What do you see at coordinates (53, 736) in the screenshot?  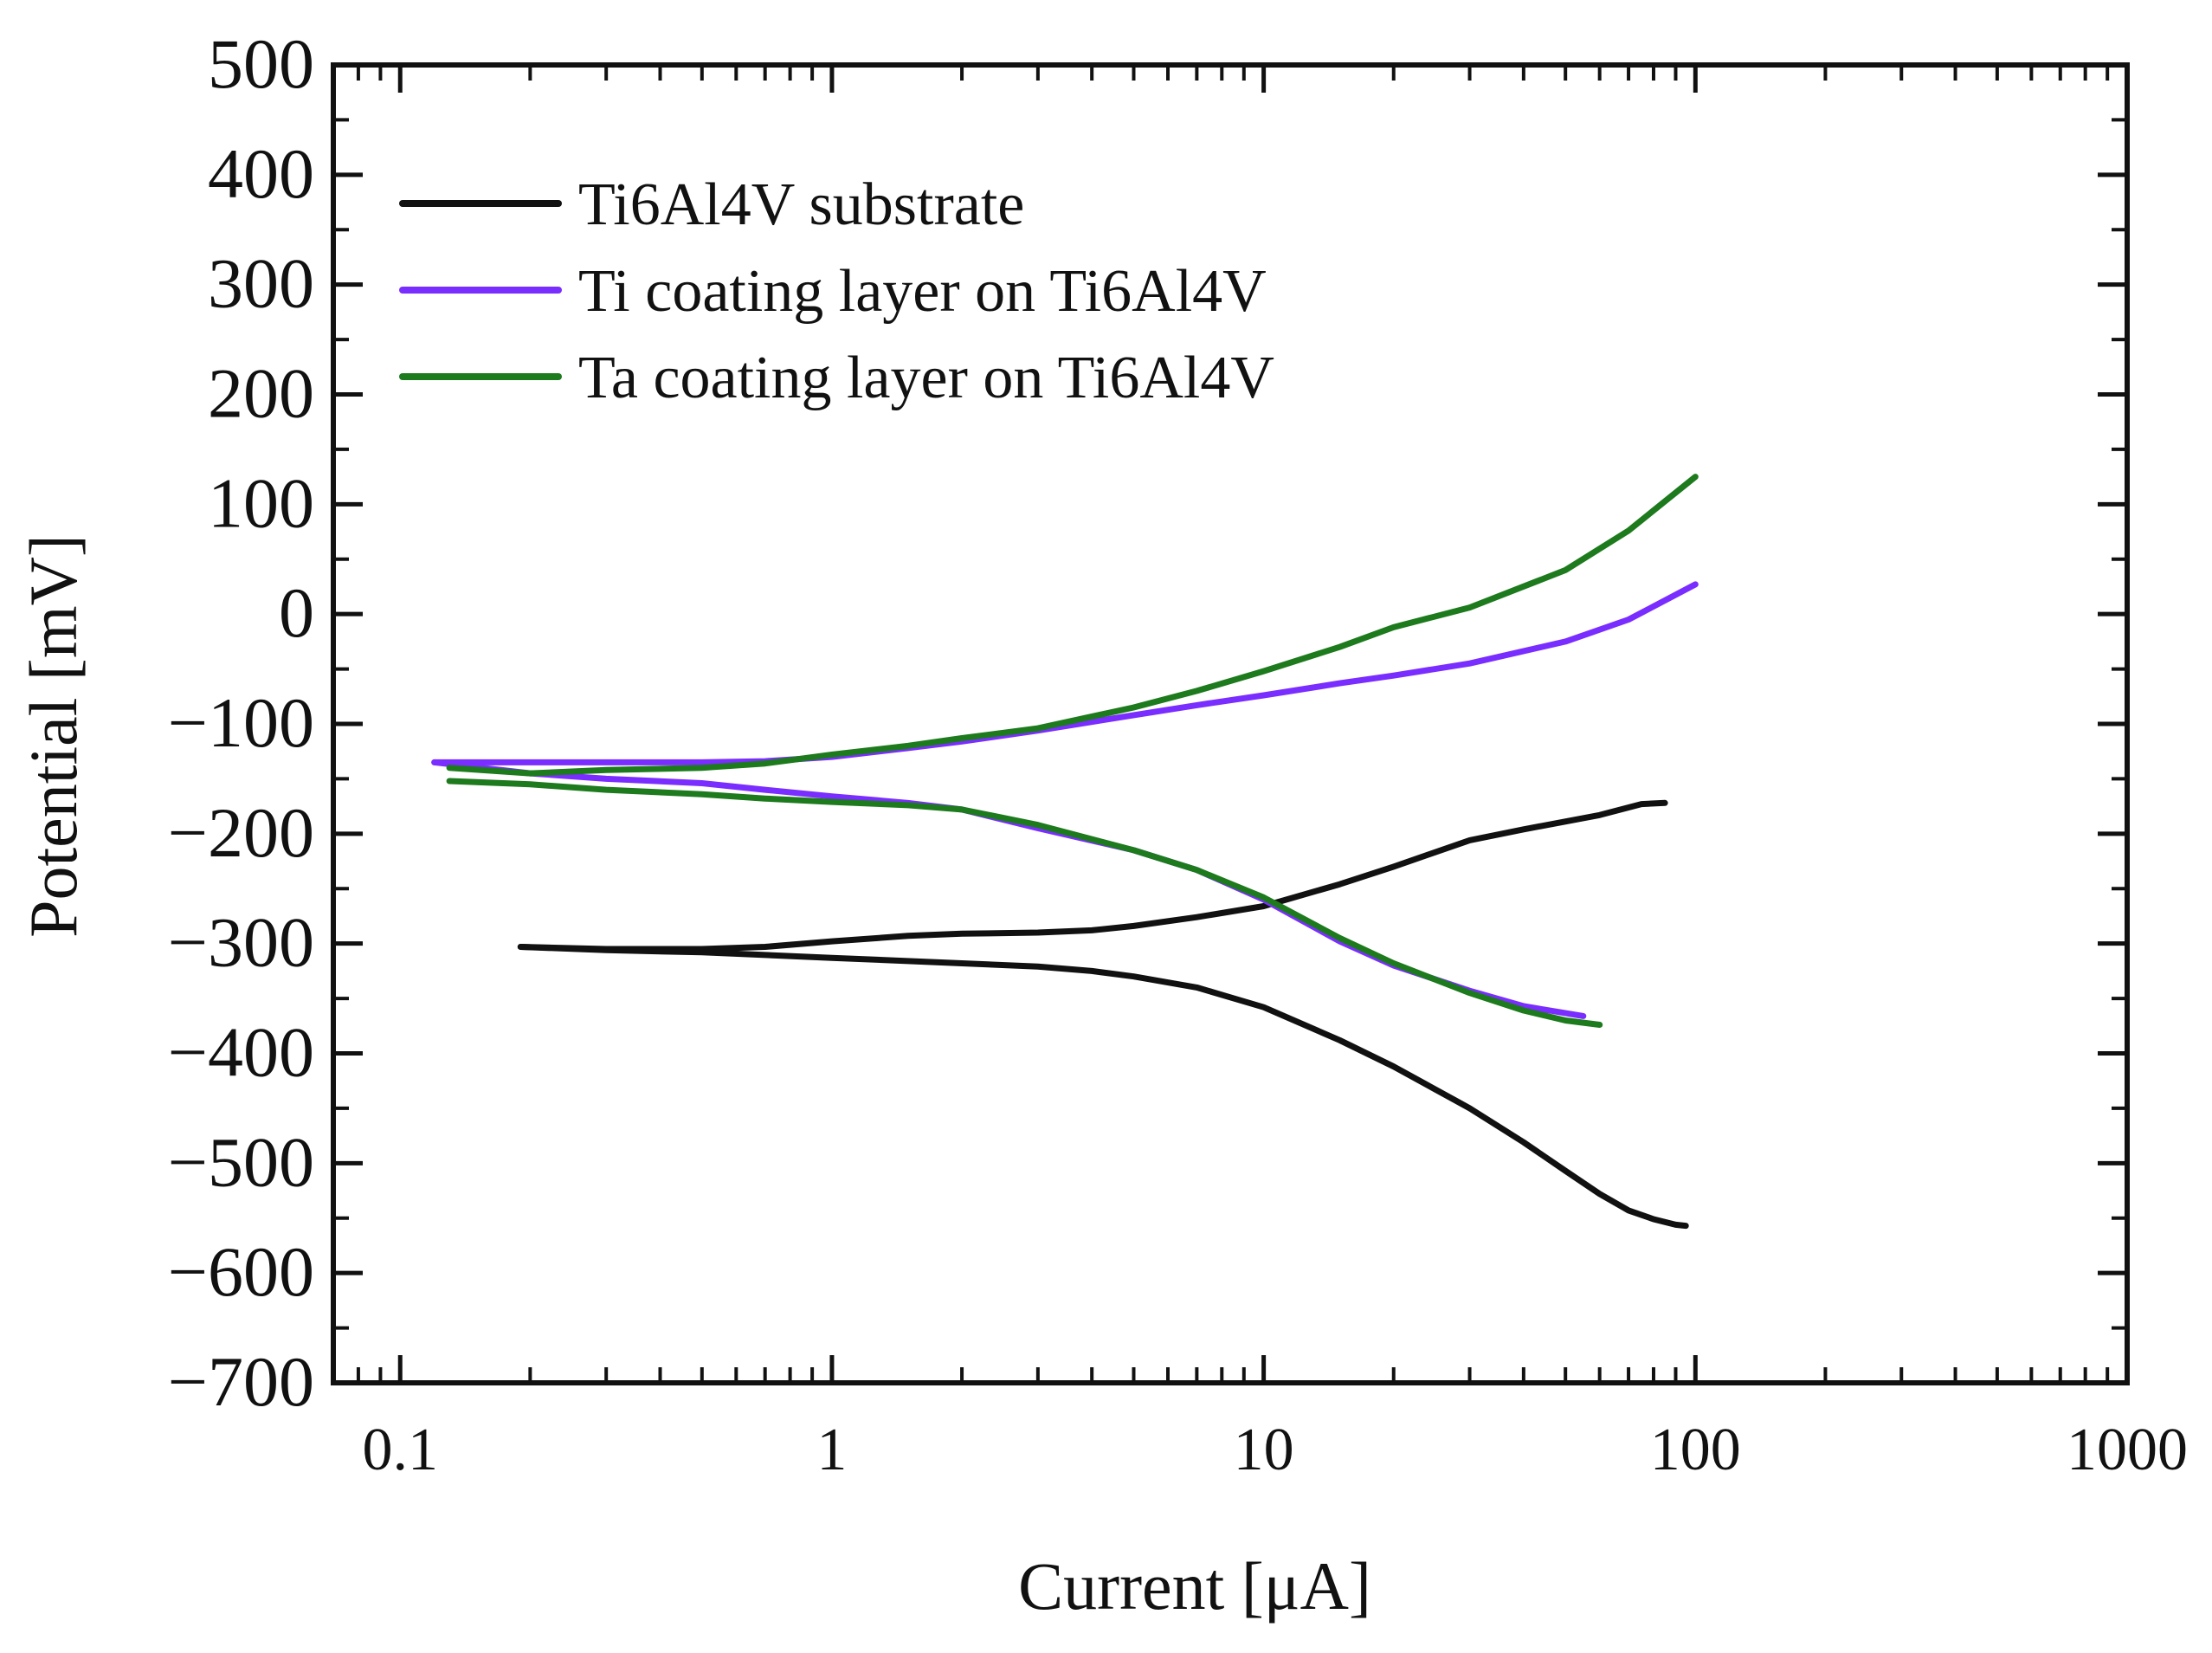 I see `y-axis-label: Potential [mV]` at bounding box center [53, 736].